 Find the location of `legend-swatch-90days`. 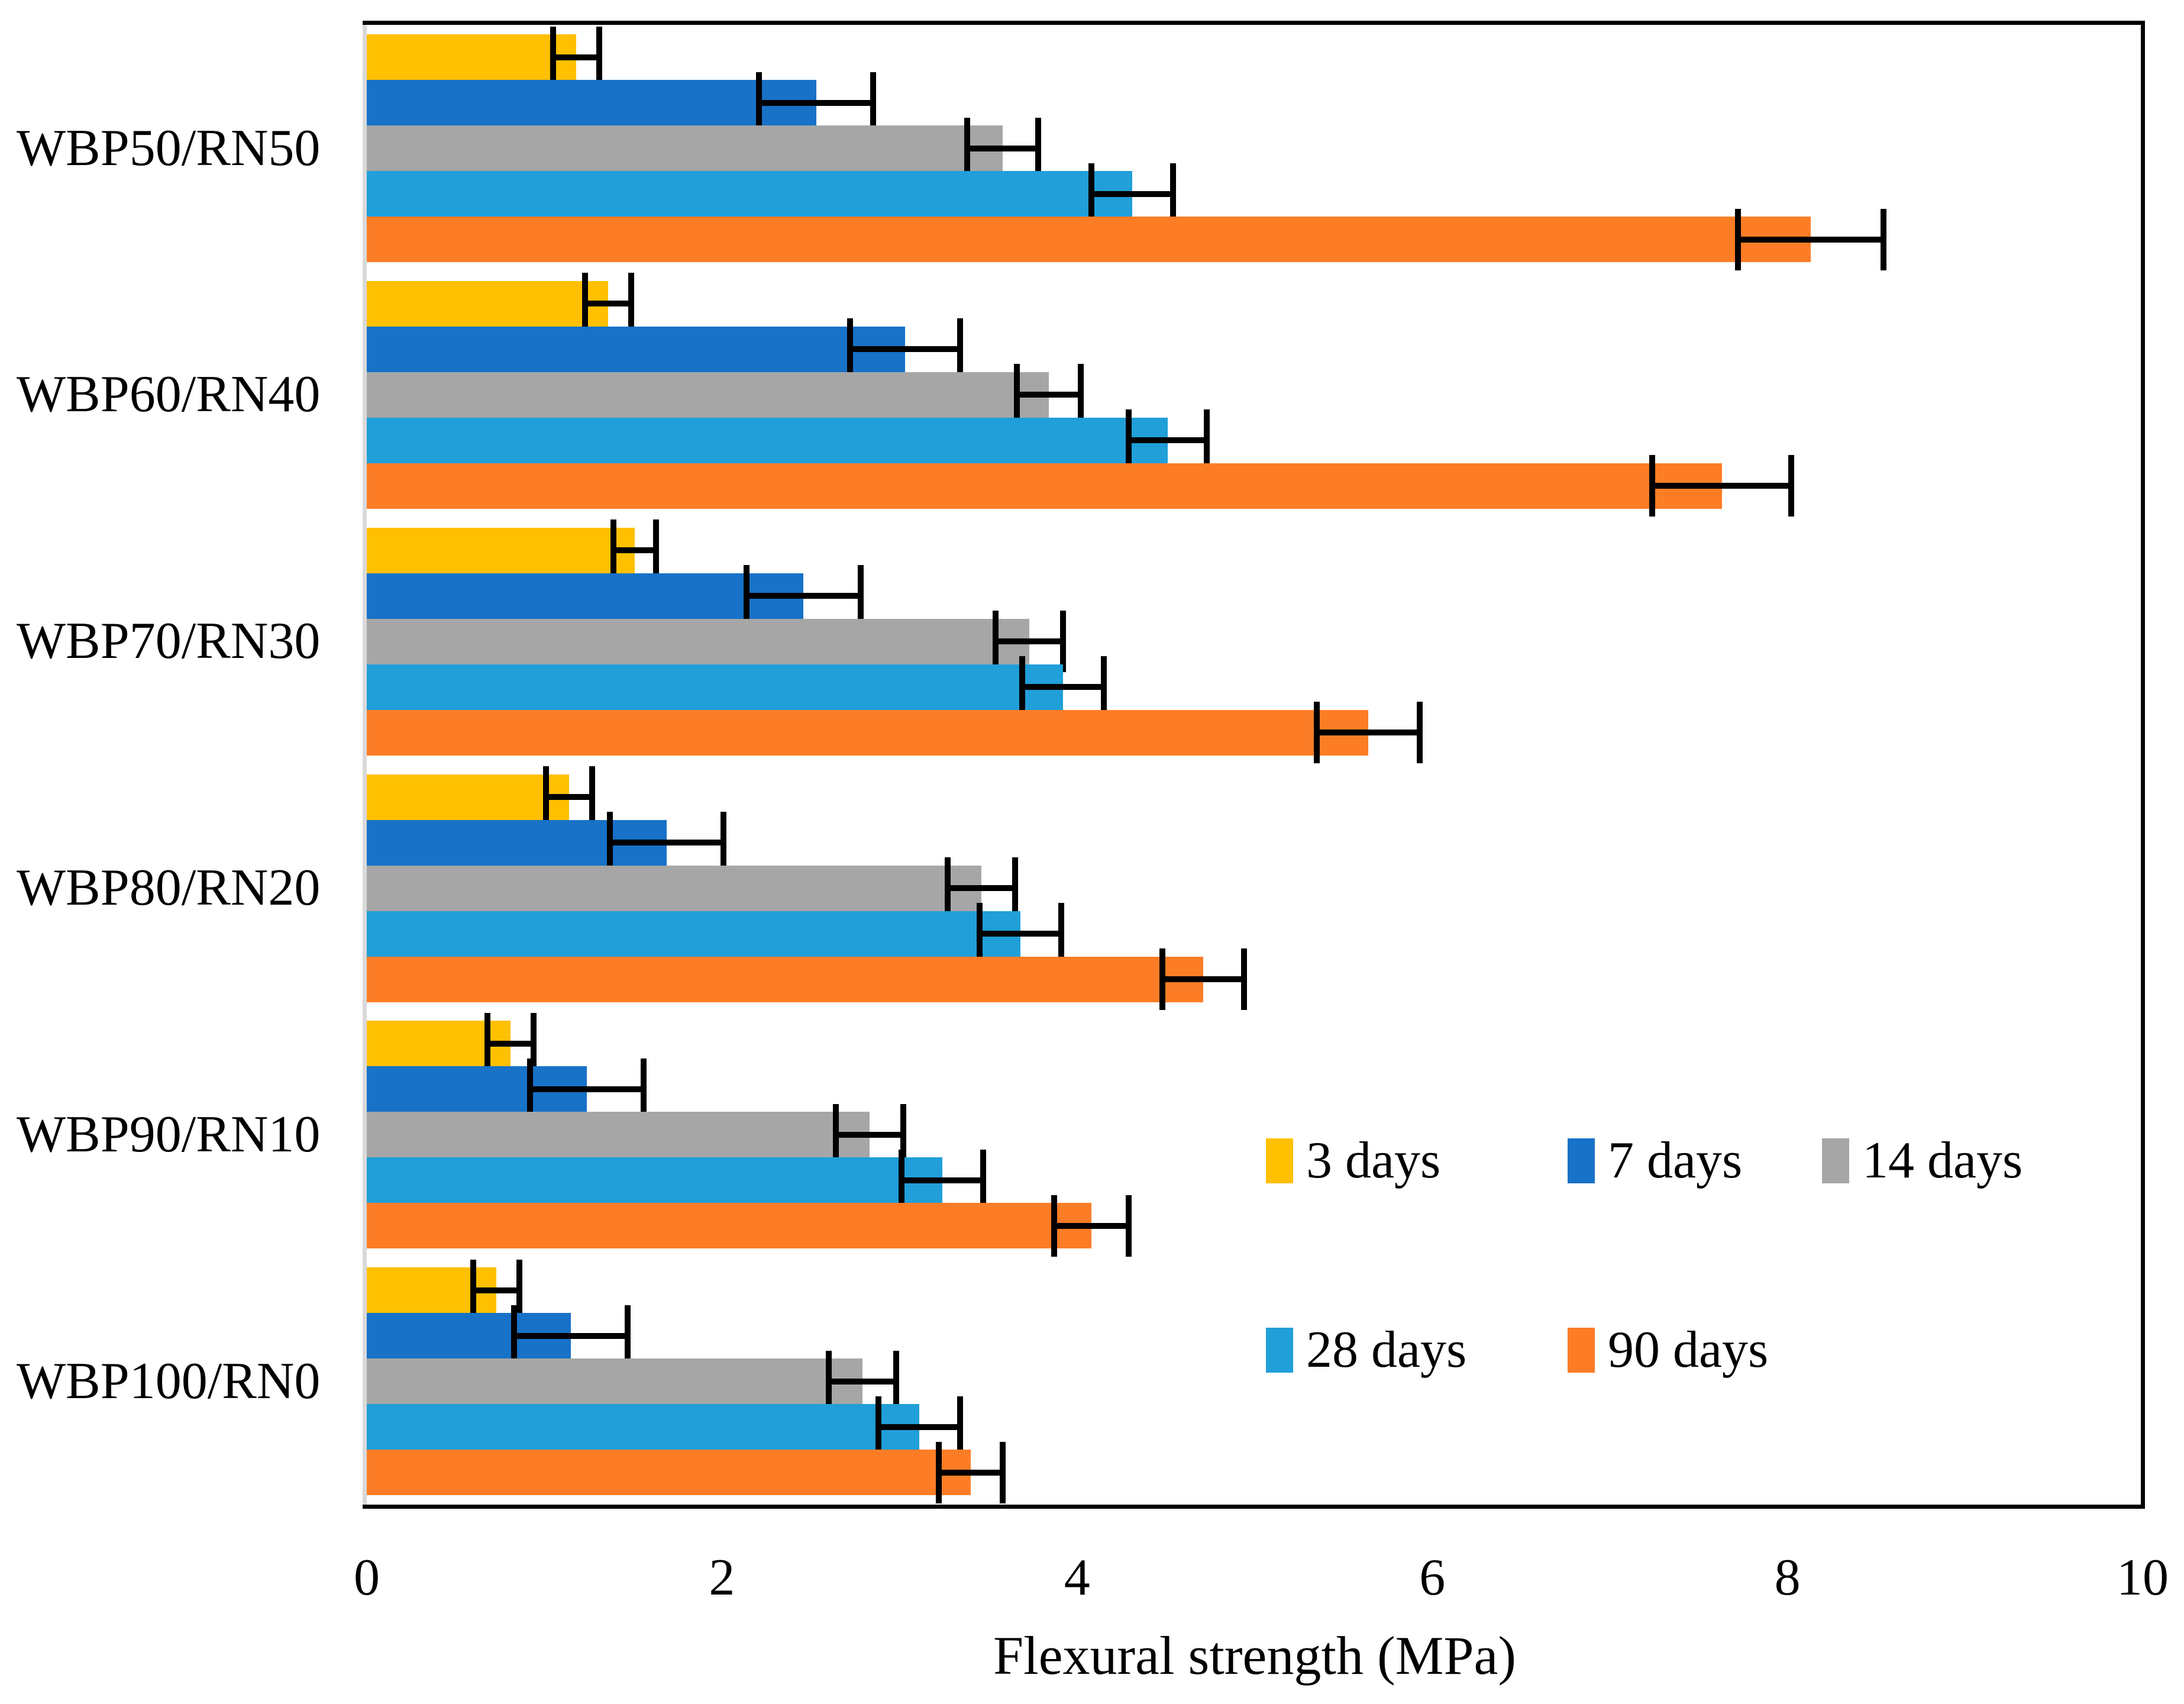

legend-swatch-90days is located at coordinates (1581, 1350).